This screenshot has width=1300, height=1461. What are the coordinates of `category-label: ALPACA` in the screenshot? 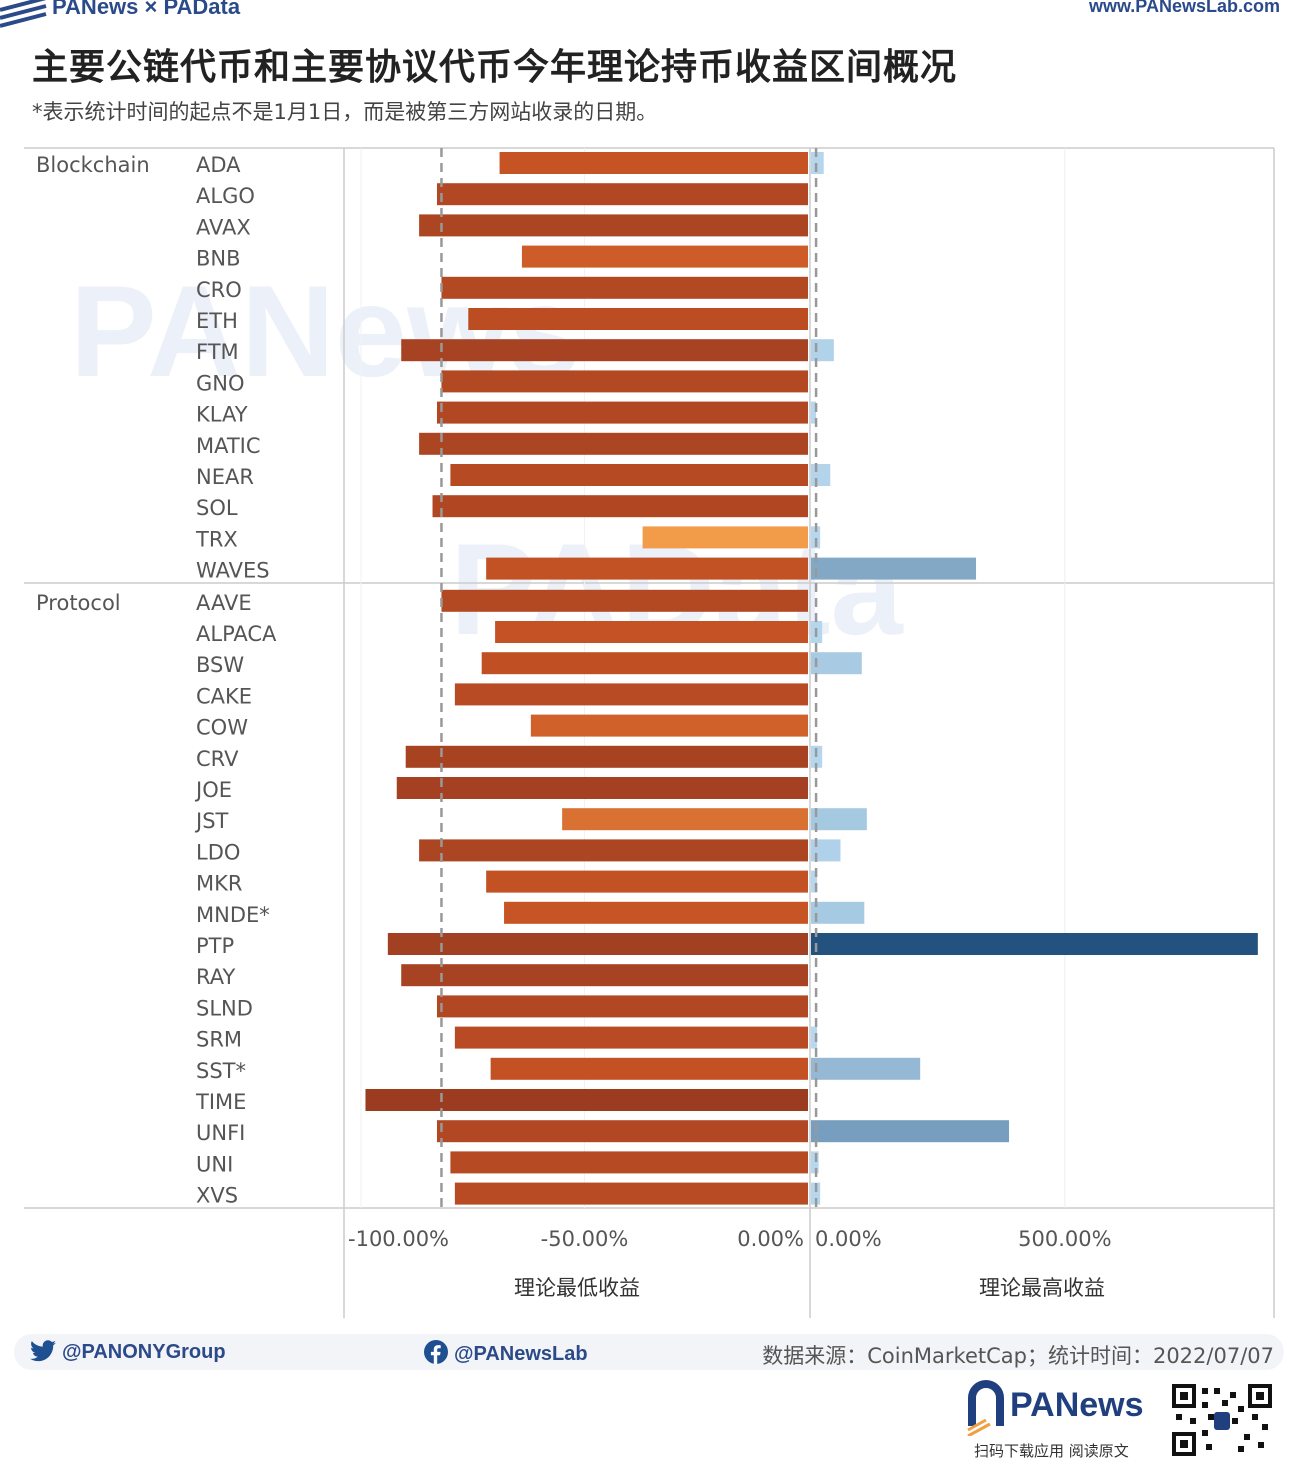 It's located at (236, 634).